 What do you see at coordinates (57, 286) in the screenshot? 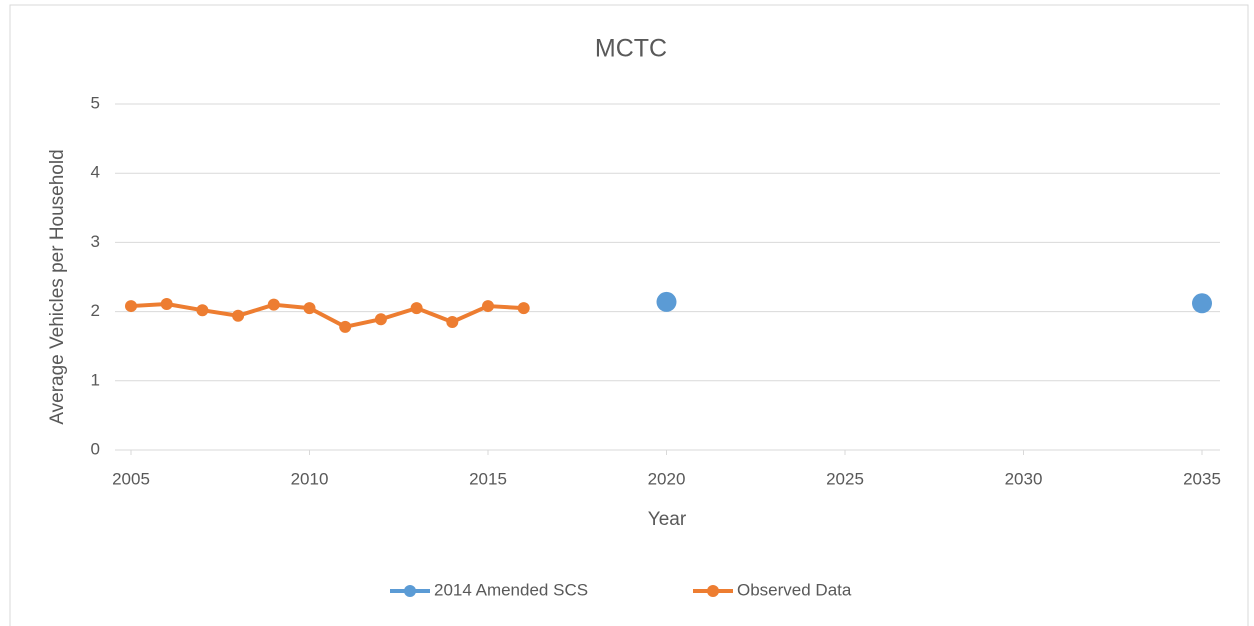
I see `y-axis-label: Average Vehicles per Household` at bounding box center [57, 286].